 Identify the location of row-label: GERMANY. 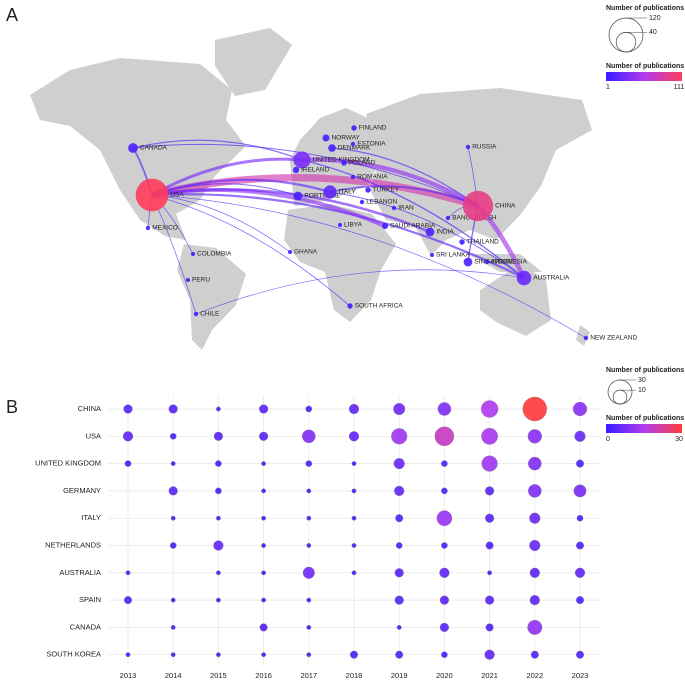
(82, 490).